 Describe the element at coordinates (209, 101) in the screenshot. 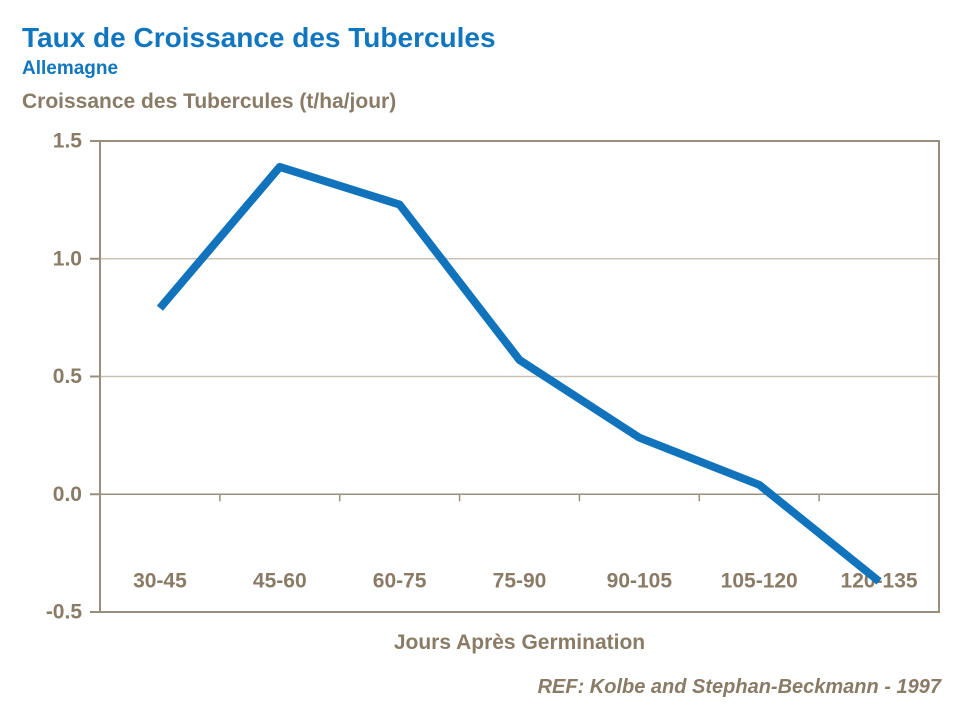

I see `y-axis-title: Croissance des Tubercules (t/ha/jour)` at that location.